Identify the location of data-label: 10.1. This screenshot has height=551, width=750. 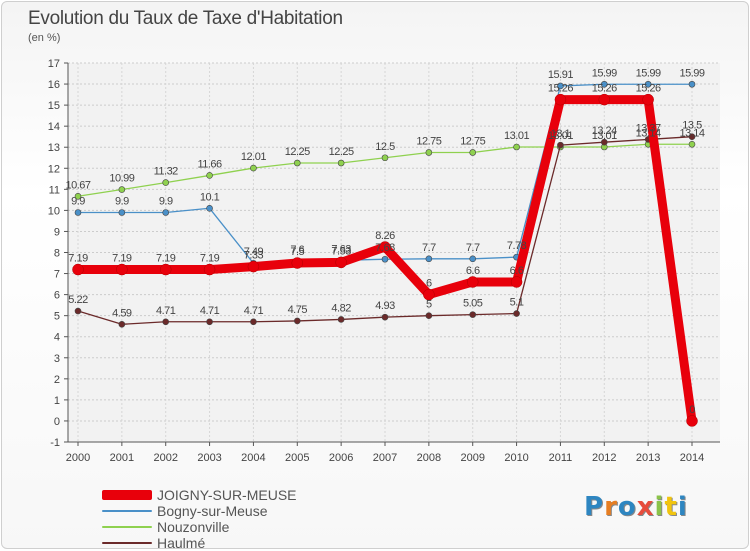
(210, 197).